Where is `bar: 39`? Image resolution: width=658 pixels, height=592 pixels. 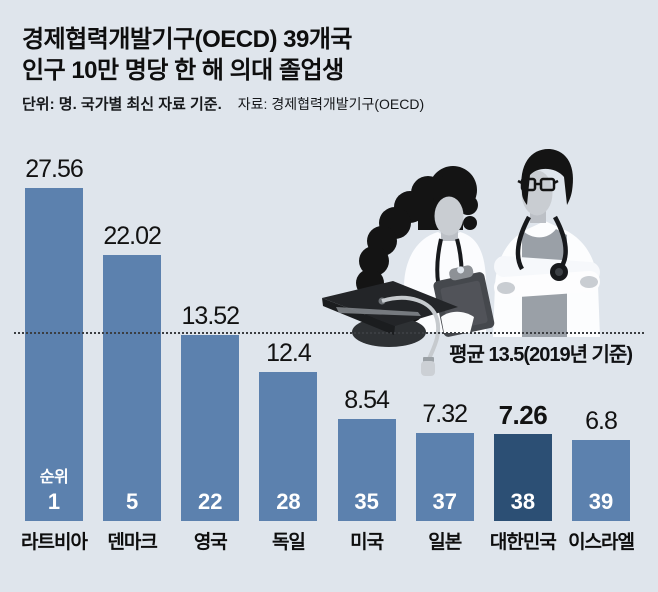 bar: 39 is located at coordinates (601, 480).